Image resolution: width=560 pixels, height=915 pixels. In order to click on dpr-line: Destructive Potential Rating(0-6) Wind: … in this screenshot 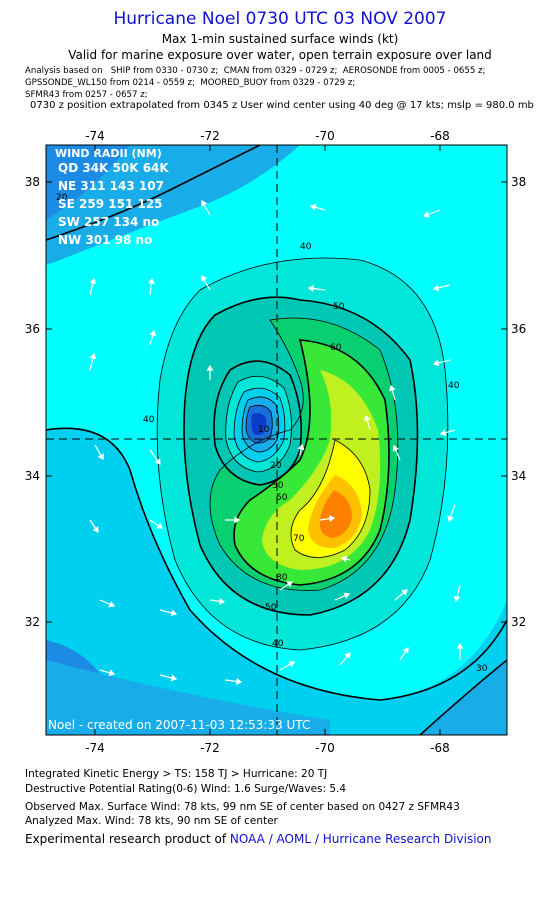, I will do `click(186, 789)`.